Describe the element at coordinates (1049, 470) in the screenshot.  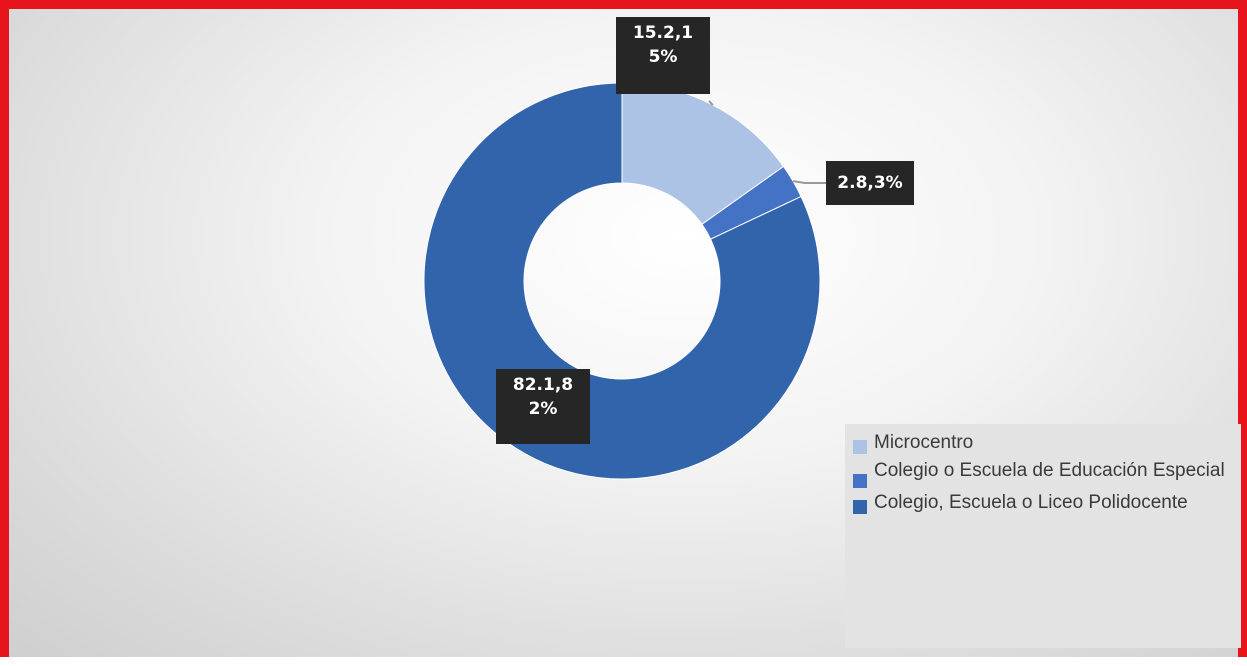
I see `legend-label-educacion-especial: Colegio o Escuela de Educación Especial` at that location.